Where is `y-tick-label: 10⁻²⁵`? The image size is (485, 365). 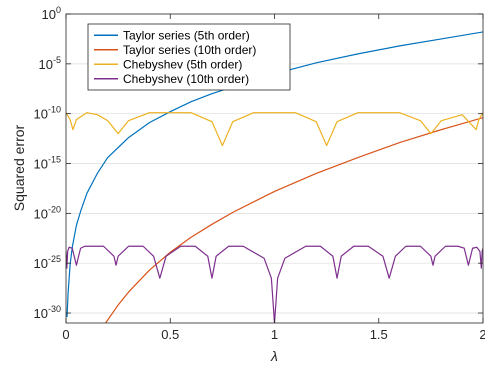
y-tick-label: 10⁻²⁵ is located at coordinates (47, 262).